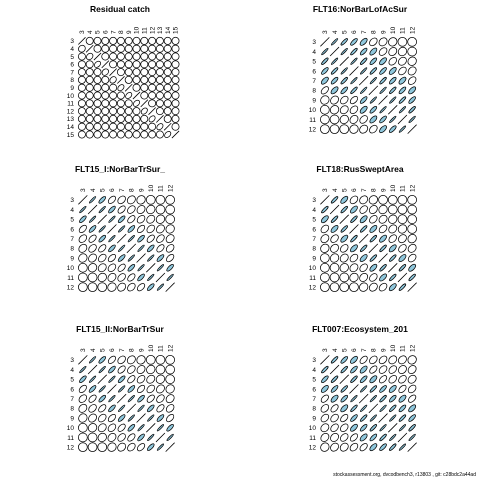 Image resolution: width=480 pixels, height=480 pixels. I want to click on column-tick-label: 11, so click(403, 348).